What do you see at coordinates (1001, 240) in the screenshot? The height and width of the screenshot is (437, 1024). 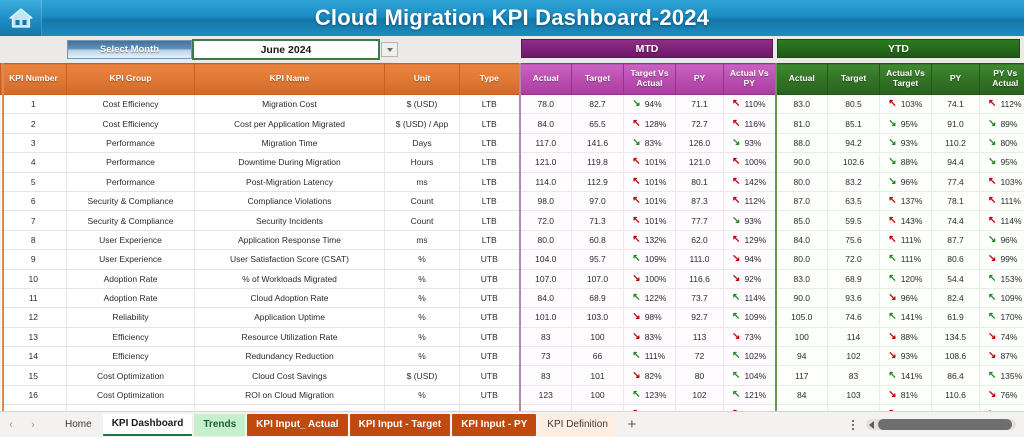 I see `cell-ytd-py-vs-actual: ↘ 96%` at bounding box center [1001, 240].